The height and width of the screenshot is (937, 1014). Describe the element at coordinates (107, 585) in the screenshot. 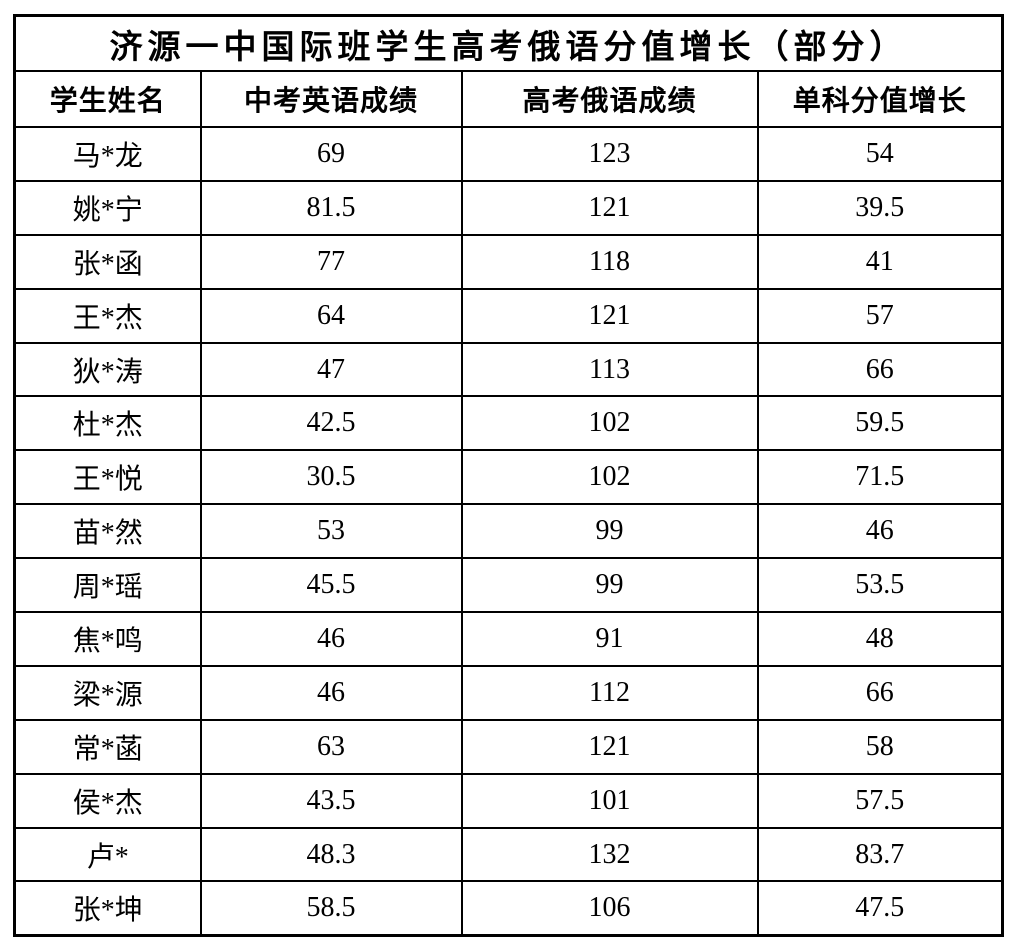

I see `student-name-cell: 周*瑶` at that location.